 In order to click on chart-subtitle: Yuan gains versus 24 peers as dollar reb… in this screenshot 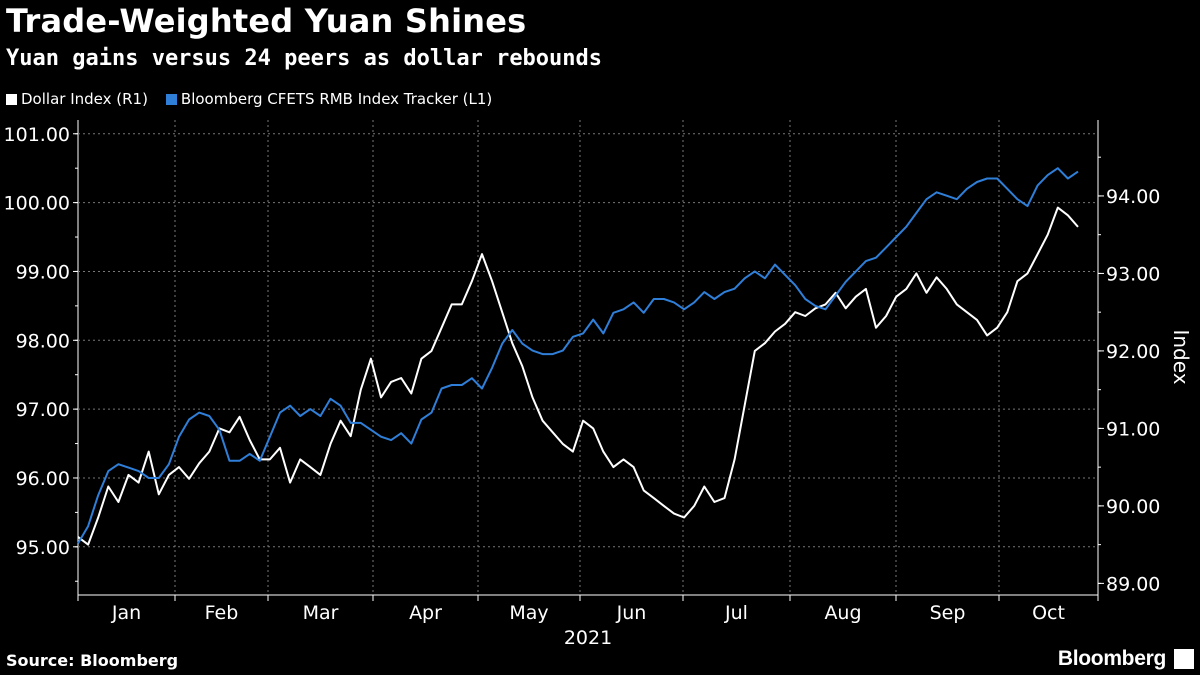, I will do `click(304, 58)`.